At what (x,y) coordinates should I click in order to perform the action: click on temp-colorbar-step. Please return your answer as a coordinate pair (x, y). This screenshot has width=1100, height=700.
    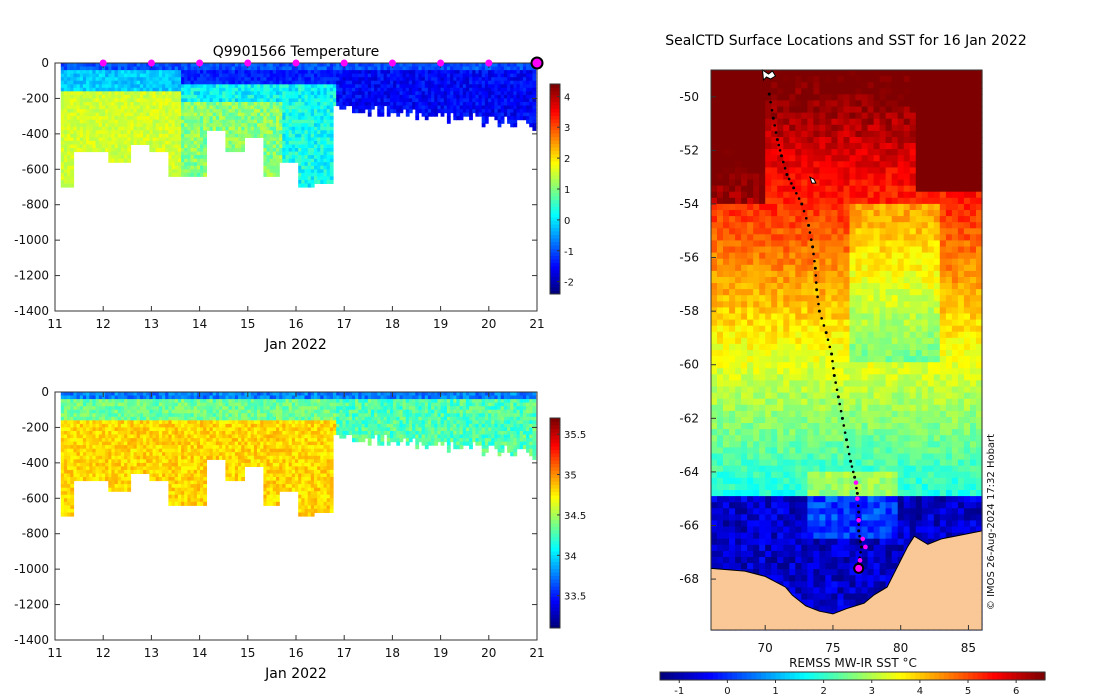
    Looking at the image, I should click on (555, 264).